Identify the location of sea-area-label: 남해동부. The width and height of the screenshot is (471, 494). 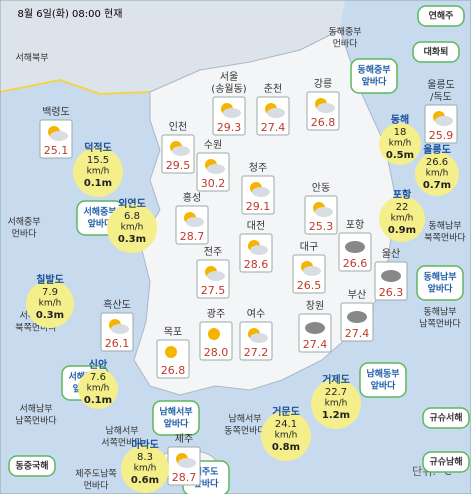
(382, 374).